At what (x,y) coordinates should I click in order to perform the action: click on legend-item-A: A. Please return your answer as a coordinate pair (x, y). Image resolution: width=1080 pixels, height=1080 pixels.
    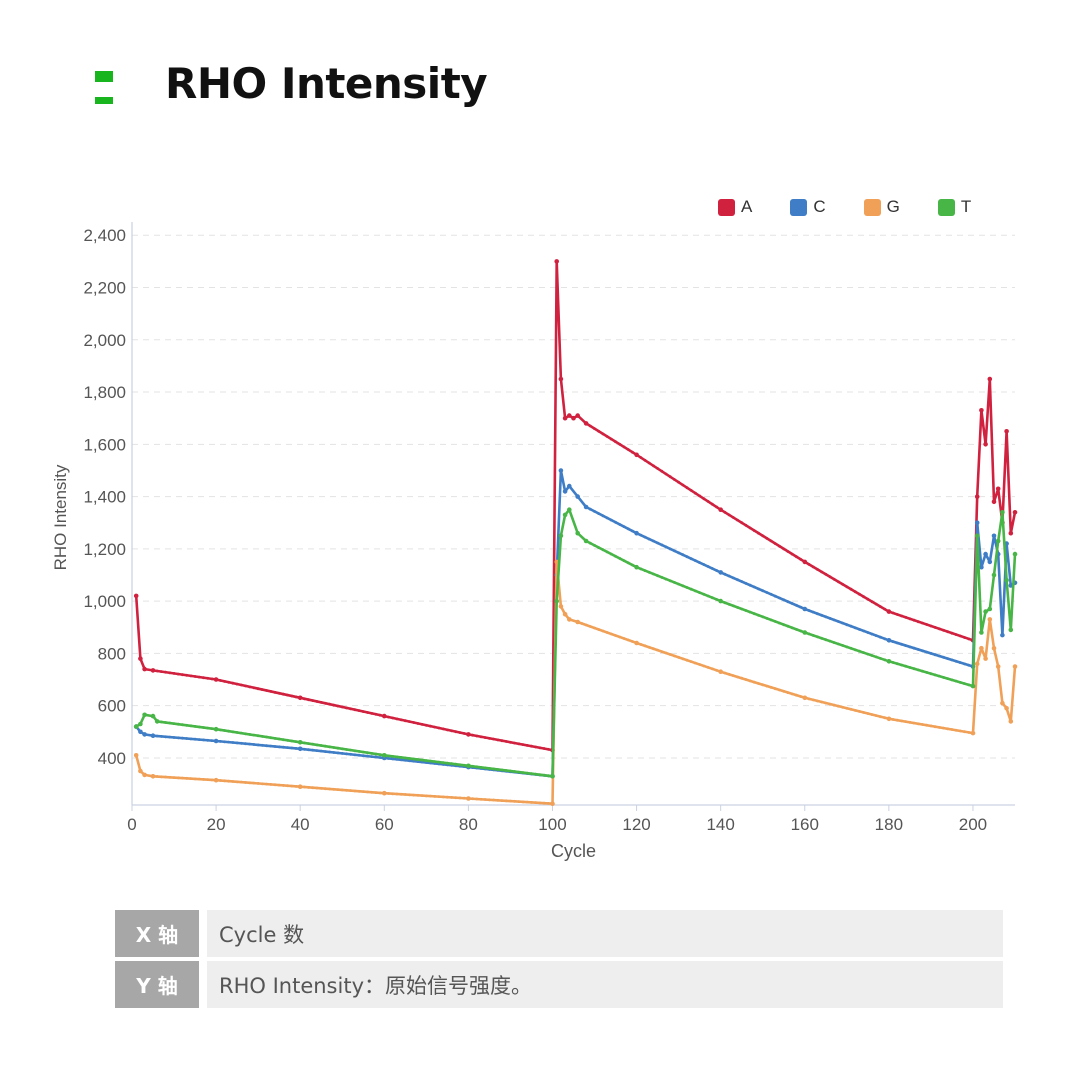
    Looking at the image, I should click on (735, 207).